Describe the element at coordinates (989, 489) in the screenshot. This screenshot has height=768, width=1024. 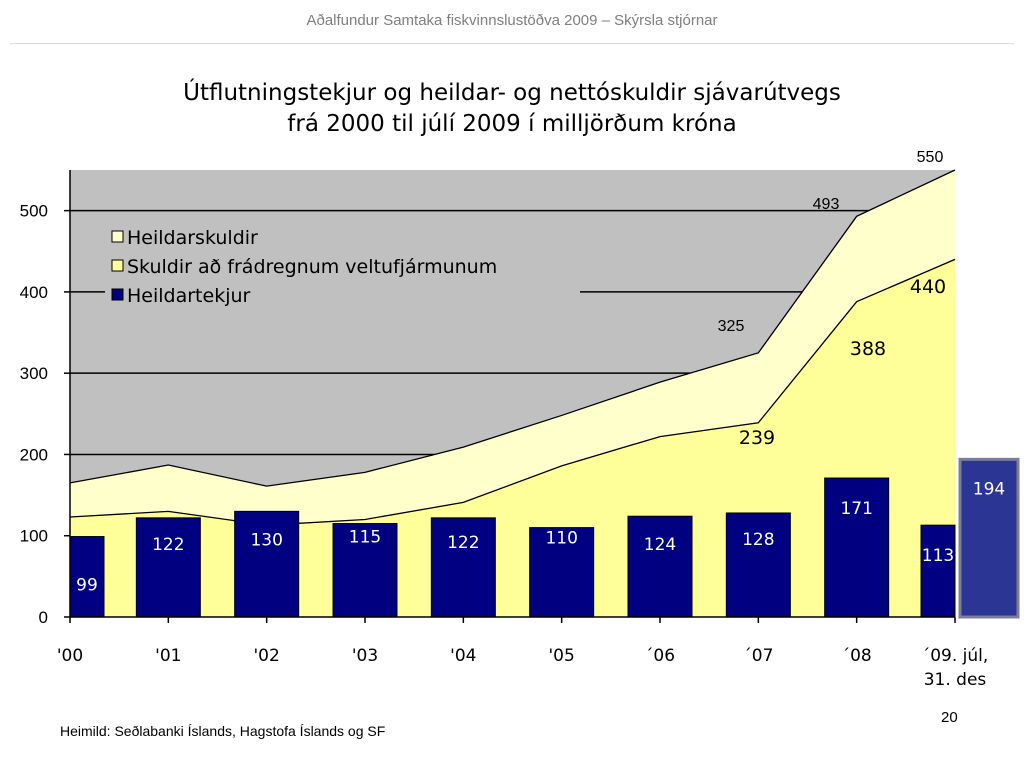
I see `bar-value-label-year-end: 194` at that location.